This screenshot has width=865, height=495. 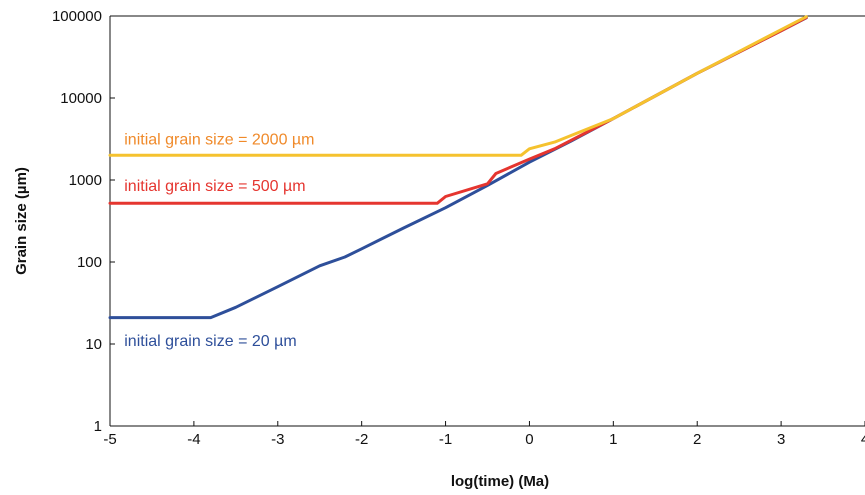 I want to click on y-tick-label: 100000, so click(x=77, y=16).